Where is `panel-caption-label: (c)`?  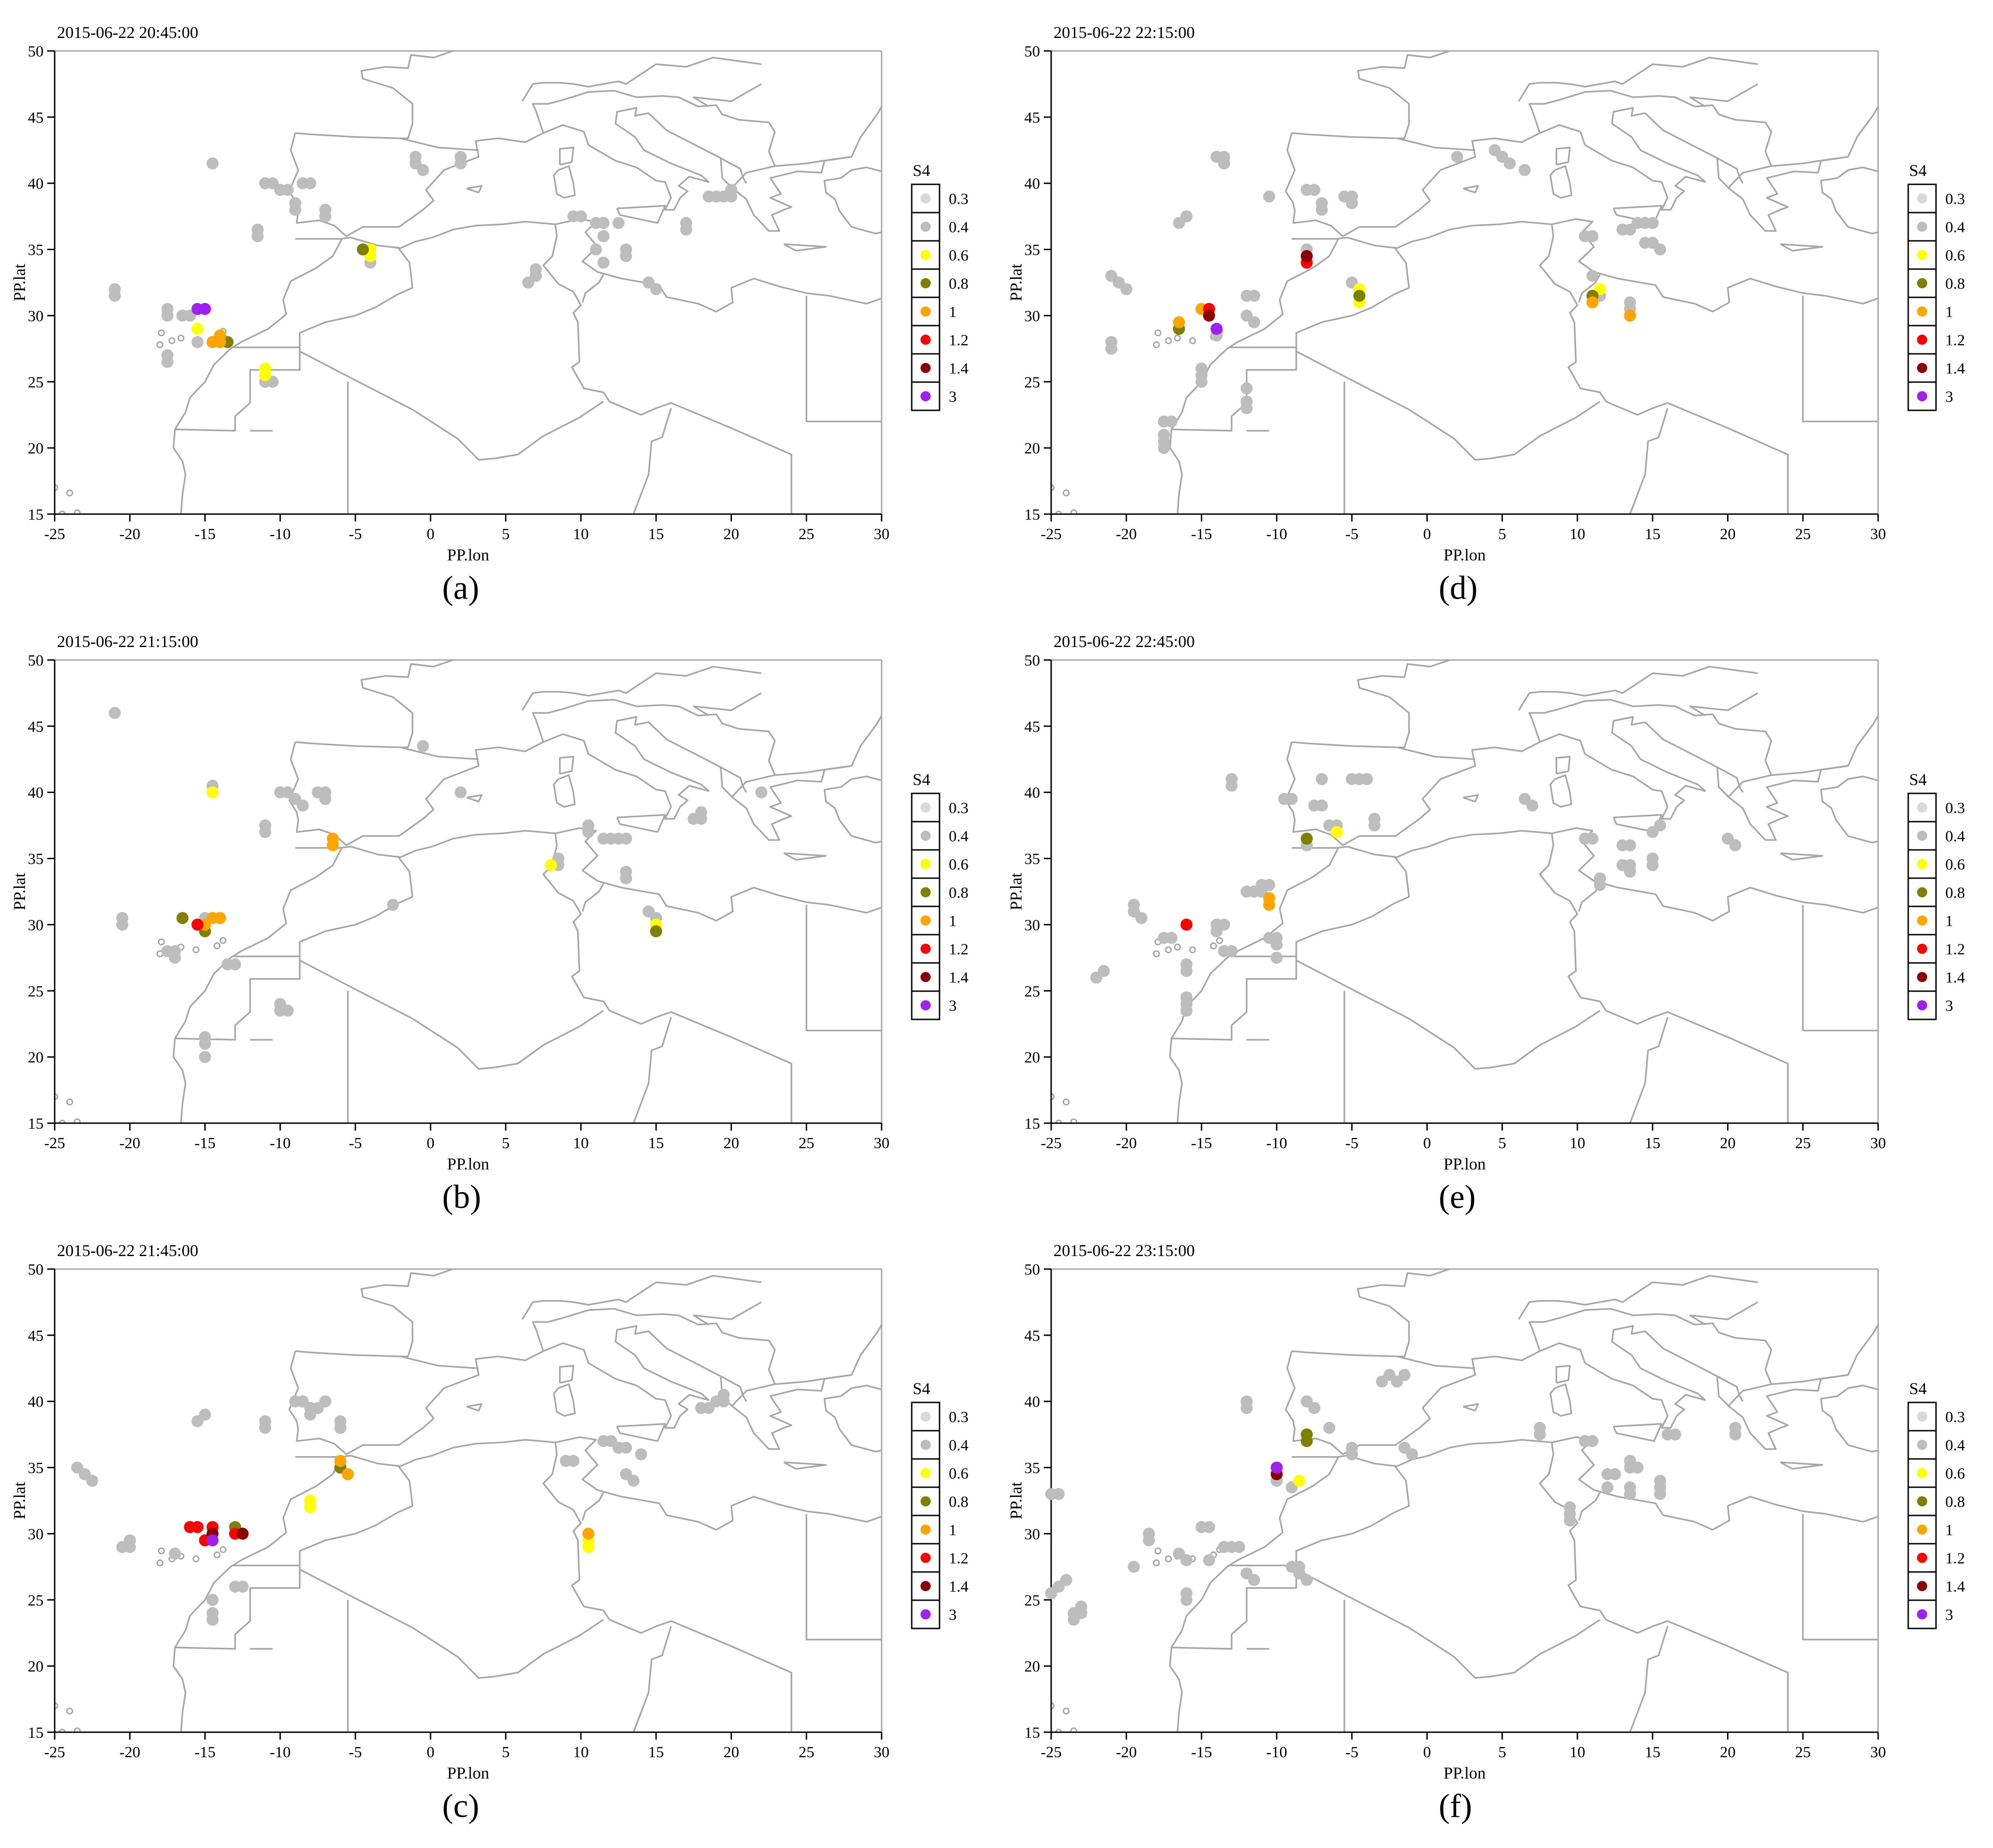 panel-caption-label: (c) is located at coordinates (460, 1805).